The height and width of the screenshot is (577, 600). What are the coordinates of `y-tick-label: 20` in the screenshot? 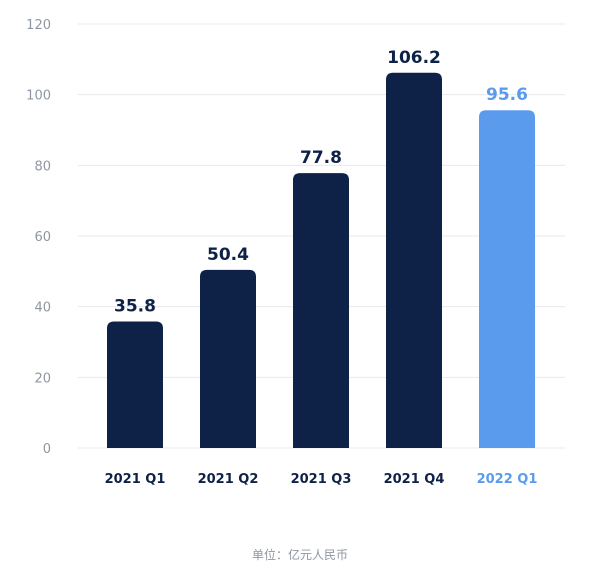 It's located at (42, 378).